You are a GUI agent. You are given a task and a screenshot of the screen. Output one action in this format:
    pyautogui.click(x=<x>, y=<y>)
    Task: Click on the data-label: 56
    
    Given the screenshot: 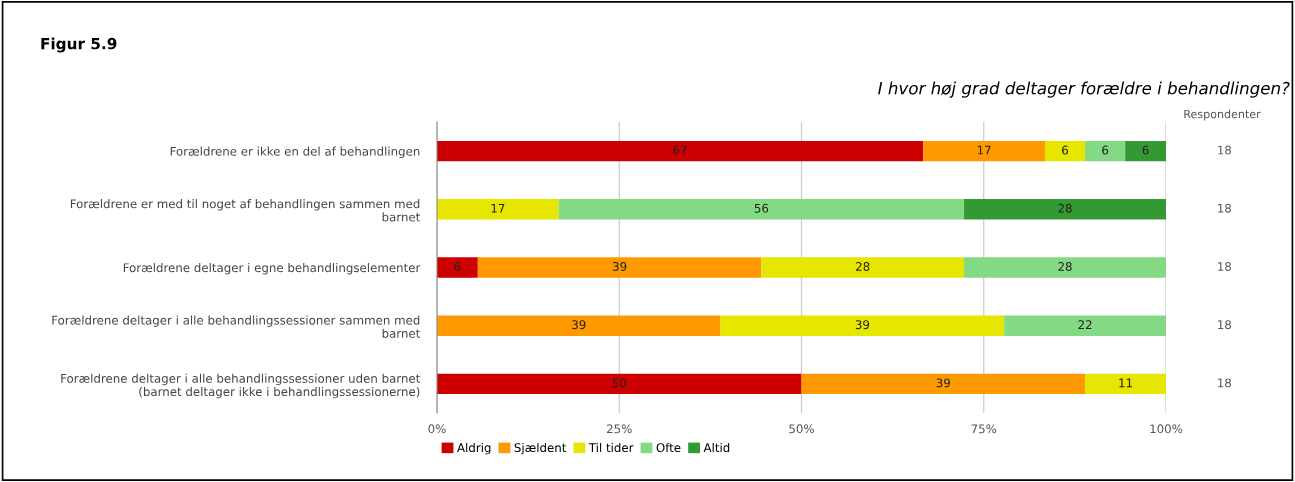 What is the action you would take?
    pyautogui.click(x=761, y=208)
    